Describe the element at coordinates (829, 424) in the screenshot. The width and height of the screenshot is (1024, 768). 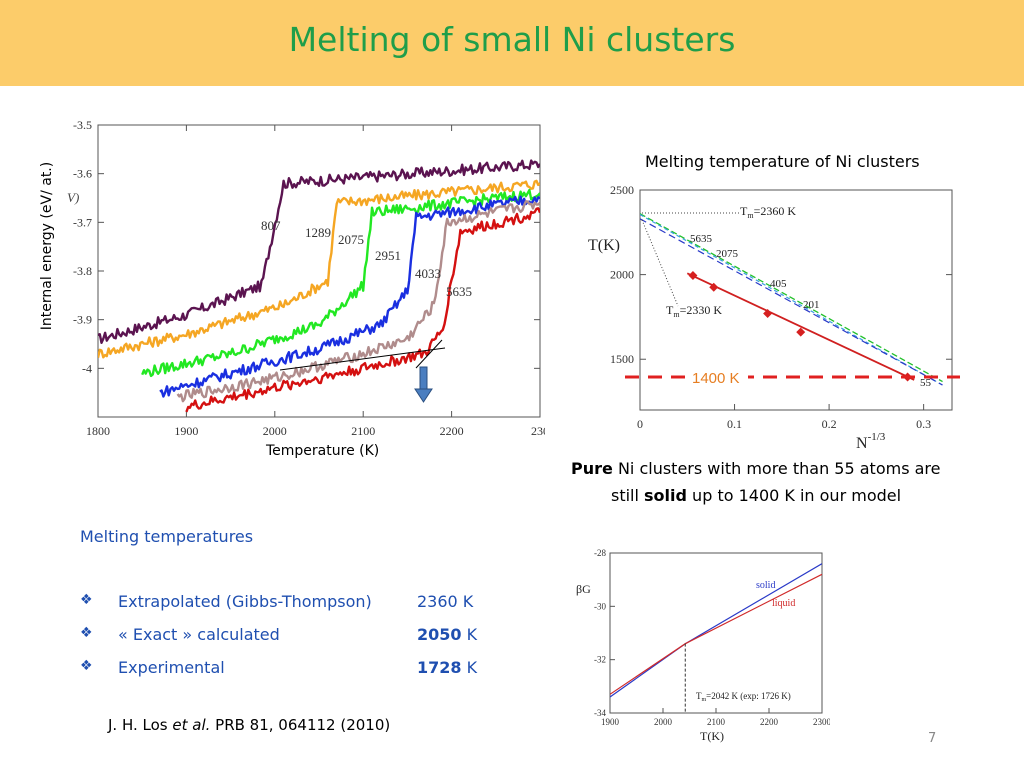
I see `x-tick-label: 0.2` at that location.